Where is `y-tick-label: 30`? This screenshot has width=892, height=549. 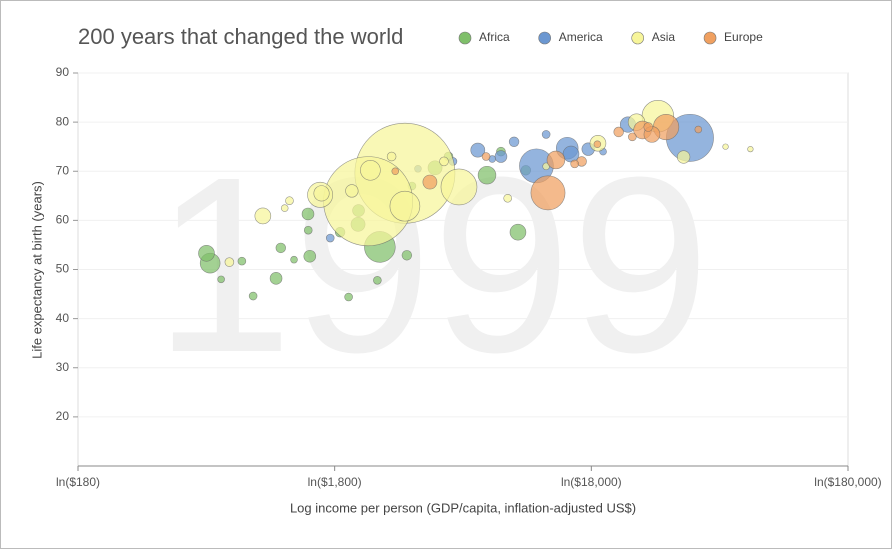
y-tick-label: 30 is located at coordinates (63, 367).